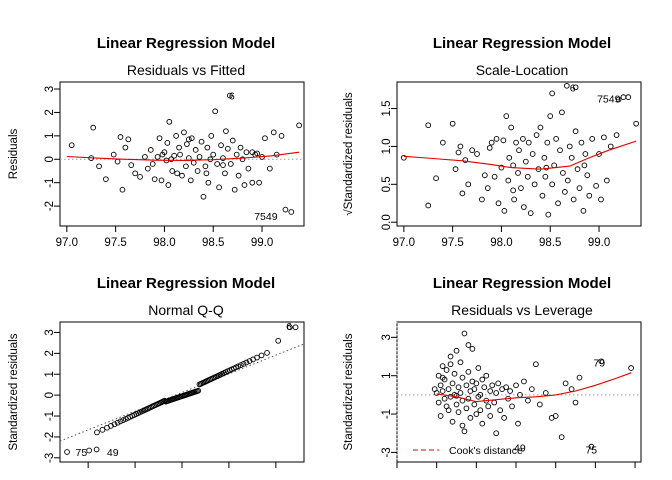  What do you see at coordinates (186, 70) in the screenshot?
I see `panel1-subtitle: Residuals vs Fitted` at bounding box center [186, 70].